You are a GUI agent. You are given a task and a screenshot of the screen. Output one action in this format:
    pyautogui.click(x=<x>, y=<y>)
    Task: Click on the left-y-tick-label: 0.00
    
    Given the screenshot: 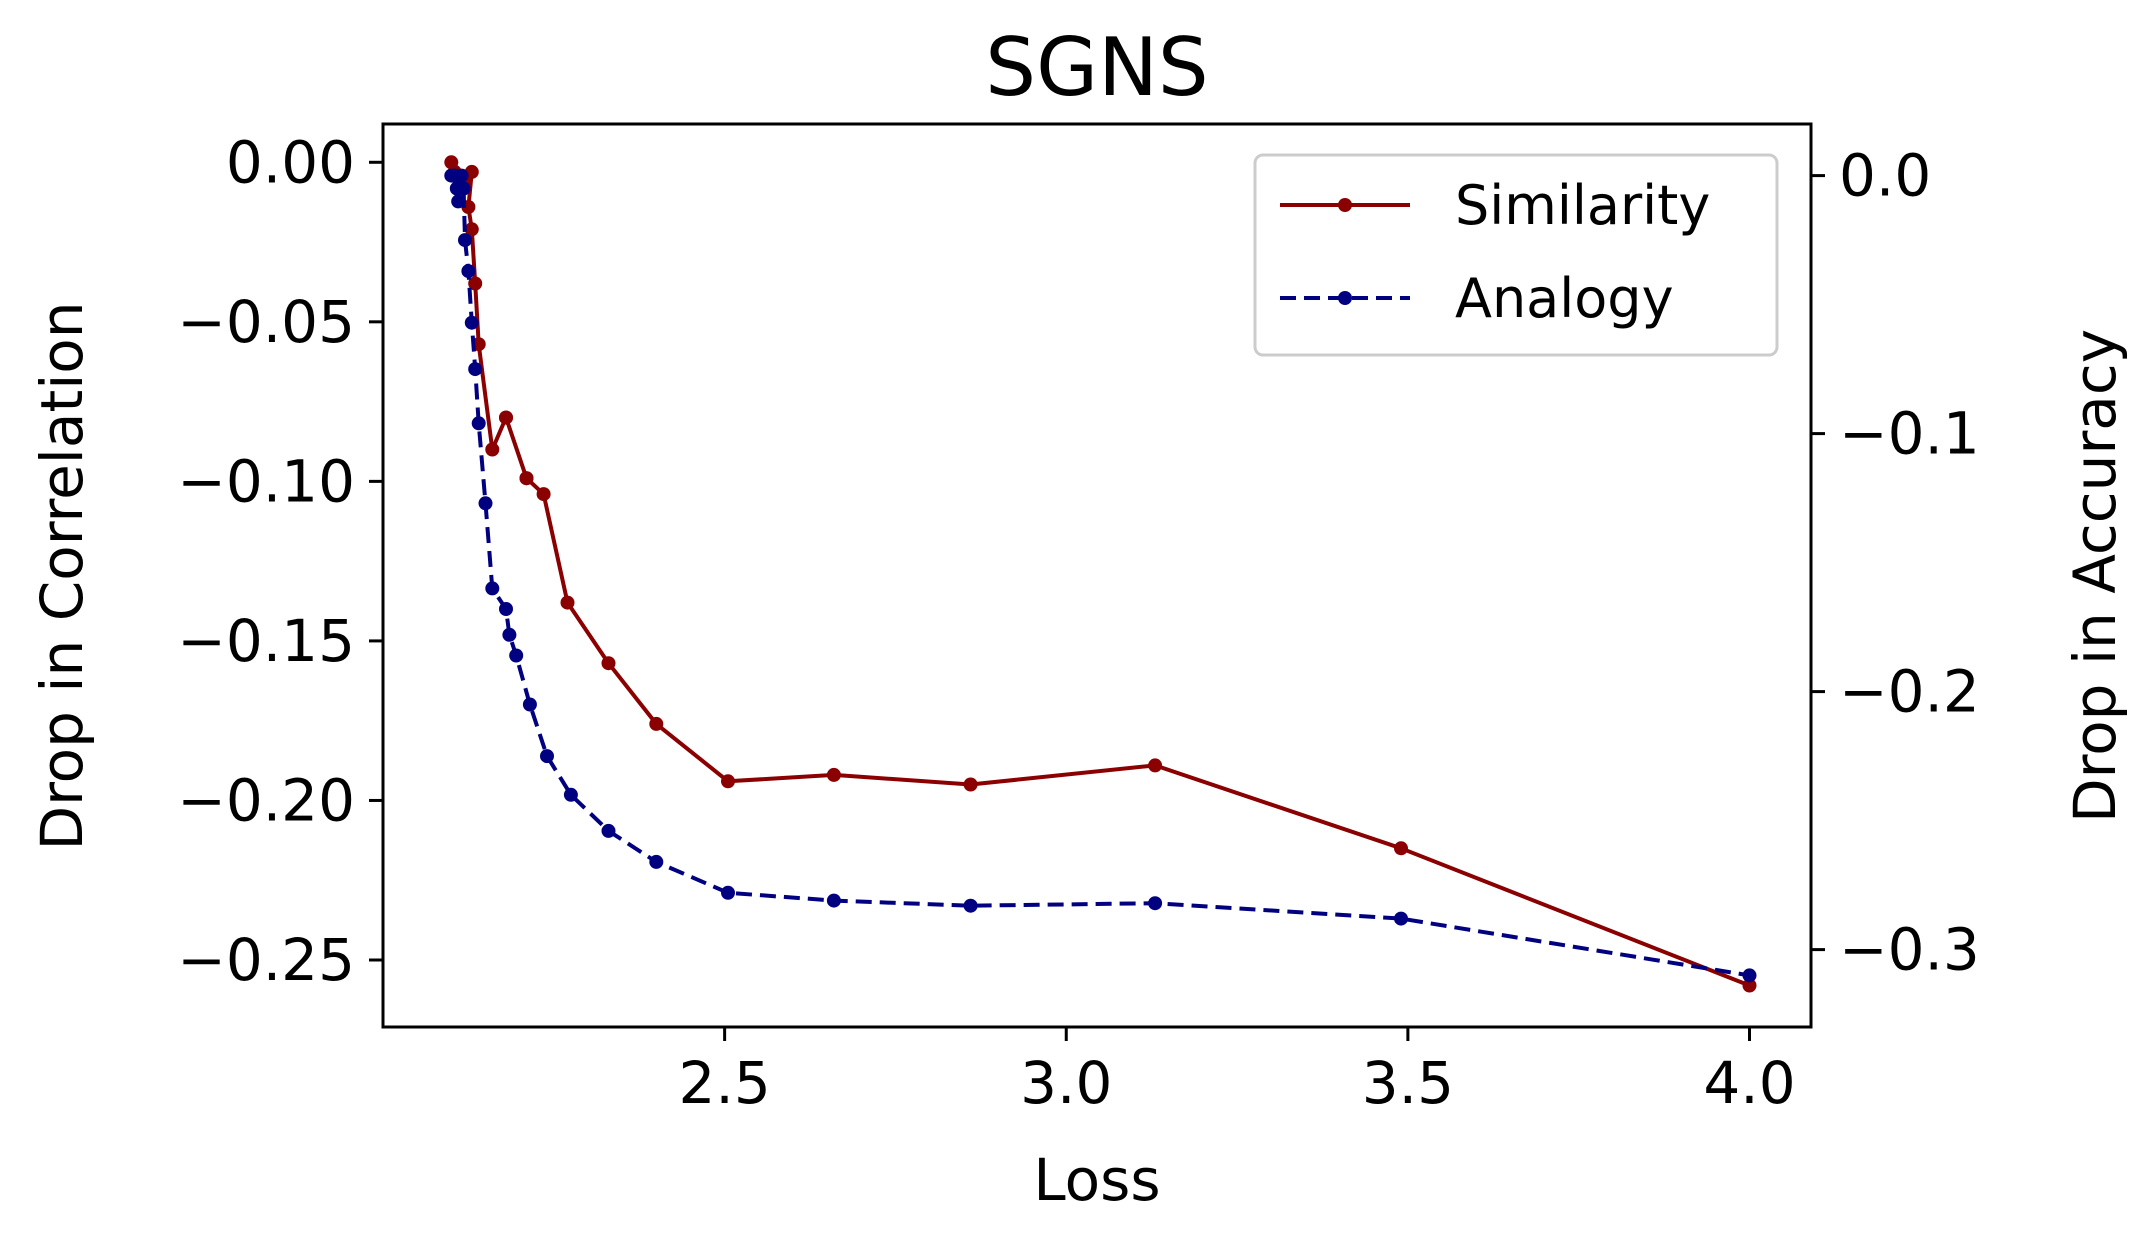 What is the action you would take?
    pyautogui.click(x=290, y=162)
    